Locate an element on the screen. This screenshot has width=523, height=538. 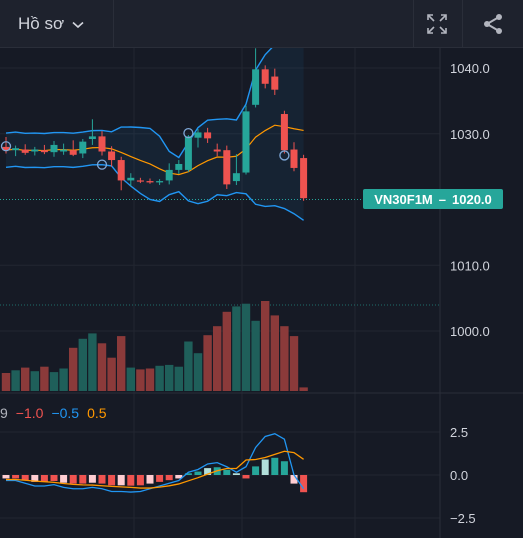
price-axis: 1040.0 1030.0 1010.0 1000.0 is located at coordinates (470, 200).